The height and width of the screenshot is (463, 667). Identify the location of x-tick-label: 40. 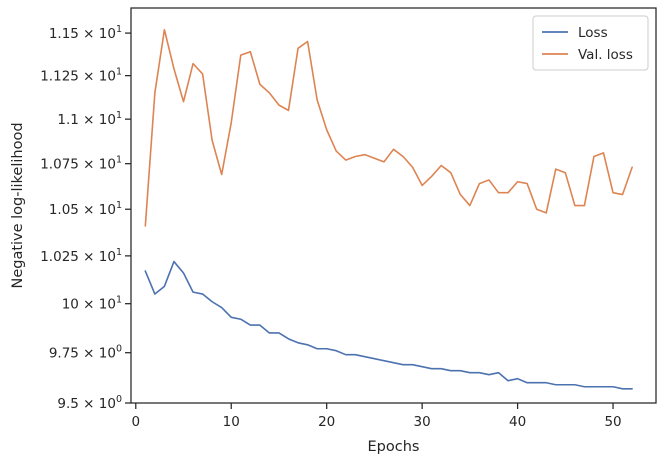
(517, 422).